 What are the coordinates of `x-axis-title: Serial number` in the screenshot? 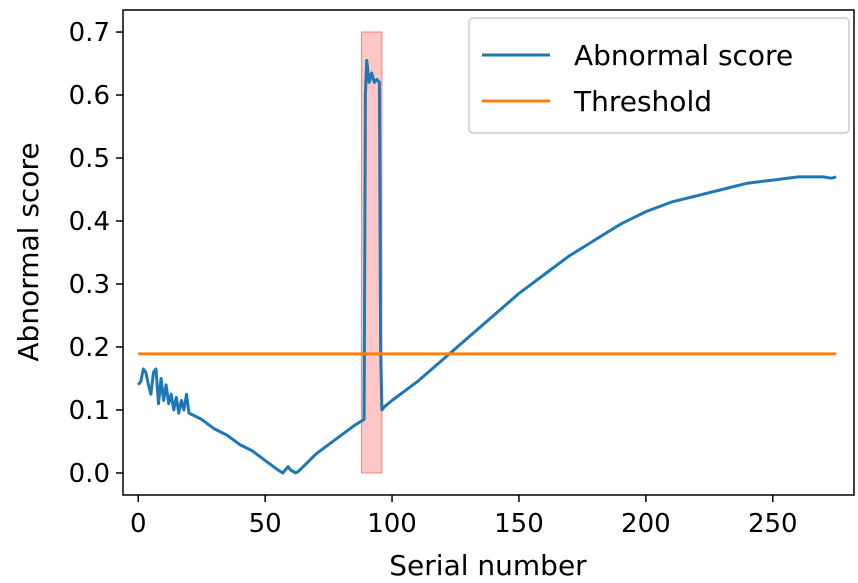 It's located at (488, 565).